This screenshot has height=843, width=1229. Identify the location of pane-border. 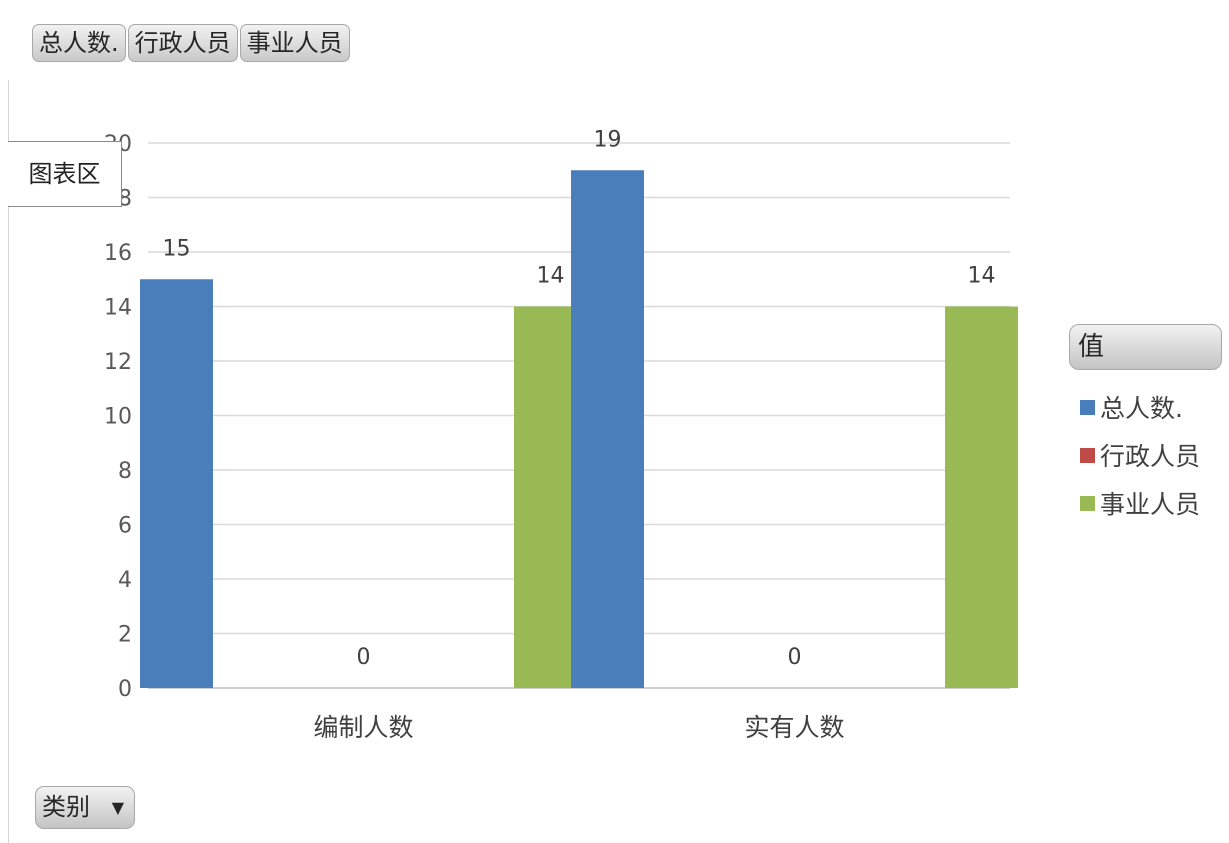
(8, 461).